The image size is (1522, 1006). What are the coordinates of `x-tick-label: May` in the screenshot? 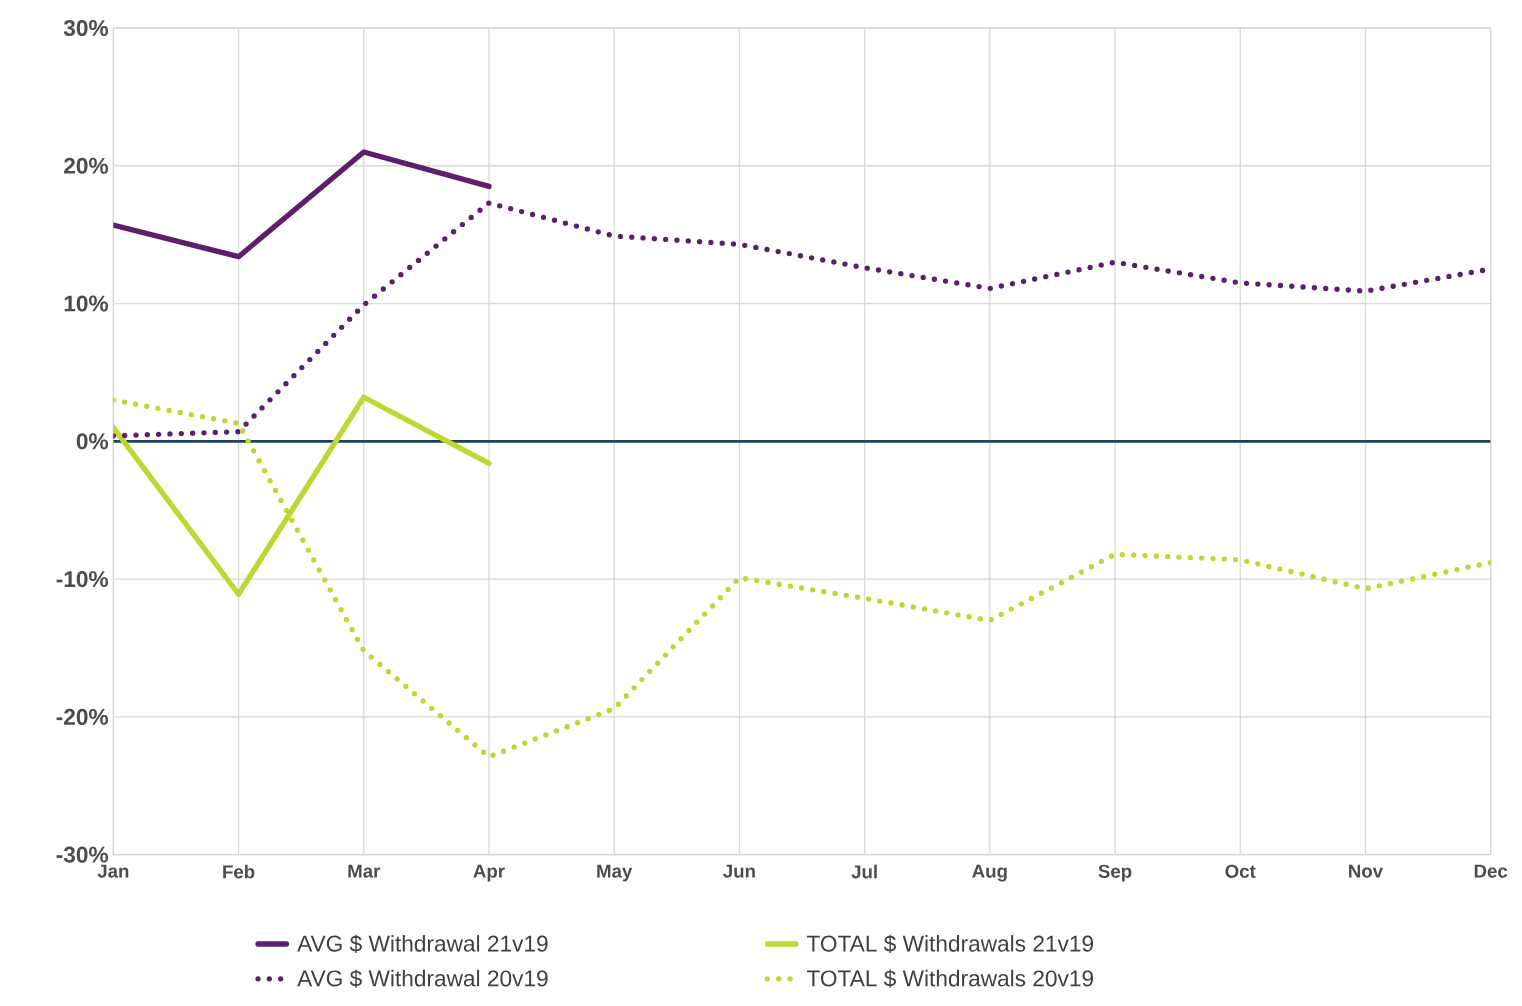 It's located at (615, 873).